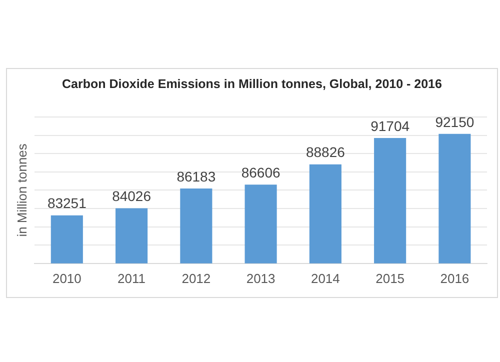 The image size is (500, 362). Describe the element at coordinates (261, 278) in the screenshot. I see `x-tick-label: 2013` at that location.